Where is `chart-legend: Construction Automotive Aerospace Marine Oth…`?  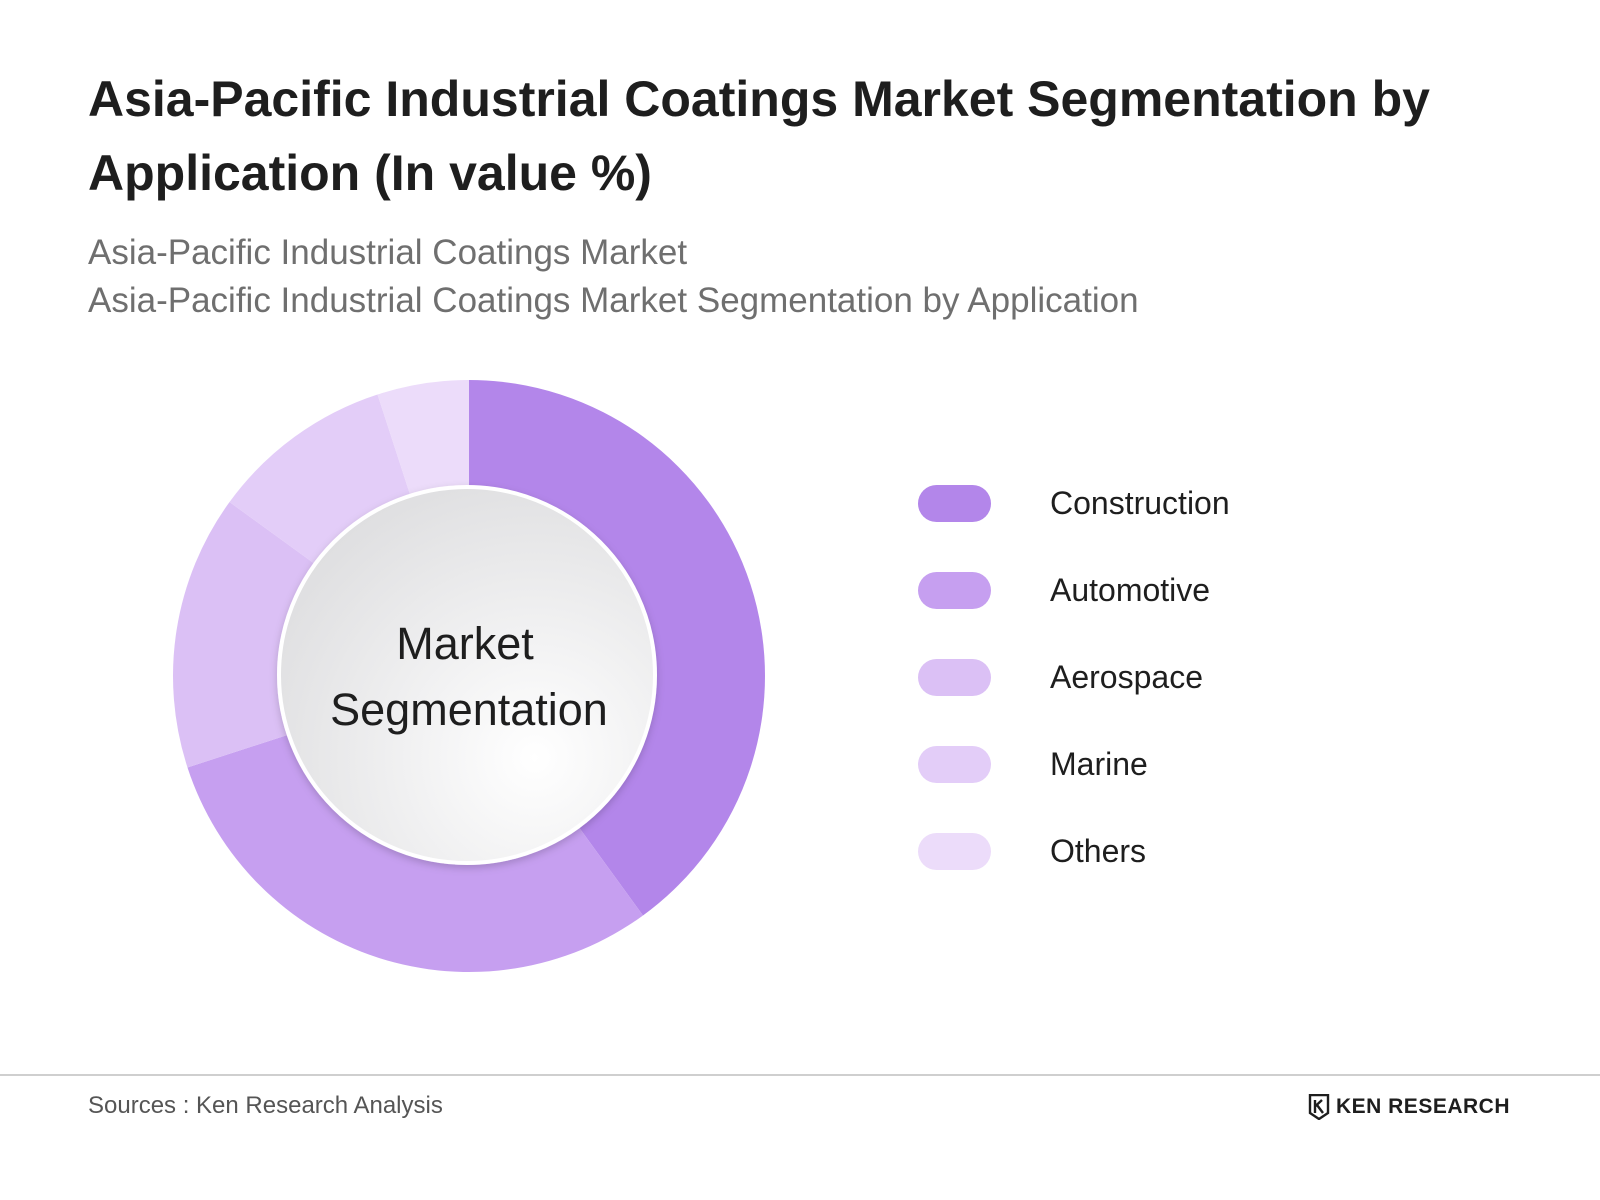 chart-legend: Construction Automotive Aerospace Marine Oth… is located at coordinates (1074, 677).